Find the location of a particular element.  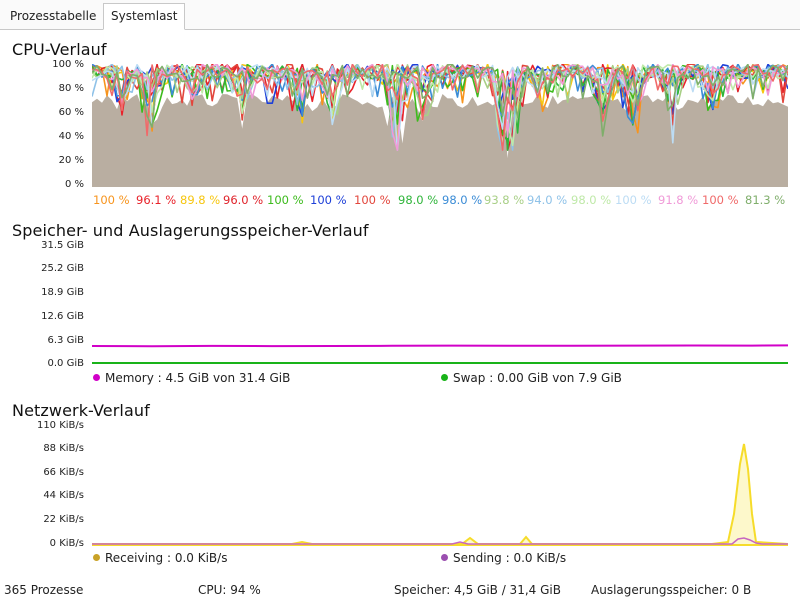

cpu-total-area is located at coordinates (440, 140).